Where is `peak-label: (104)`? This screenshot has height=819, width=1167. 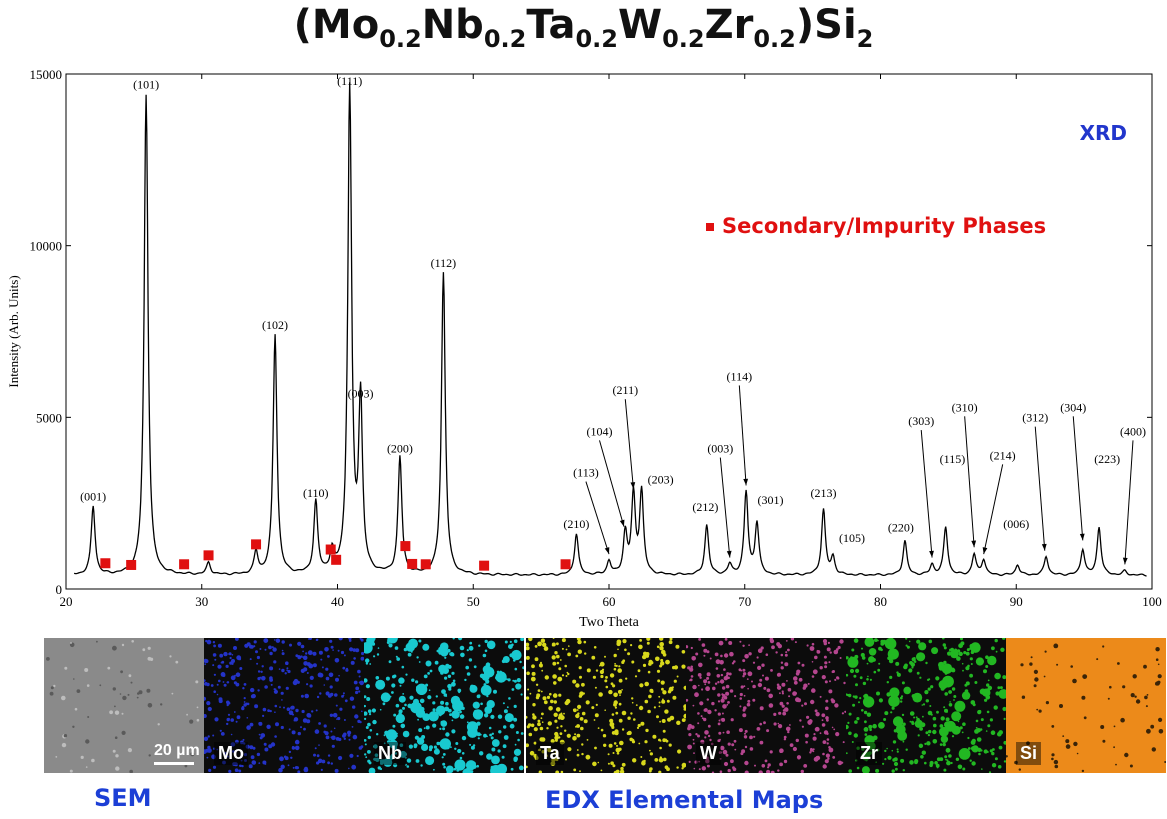 peak-label: (104) is located at coordinates (599, 431).